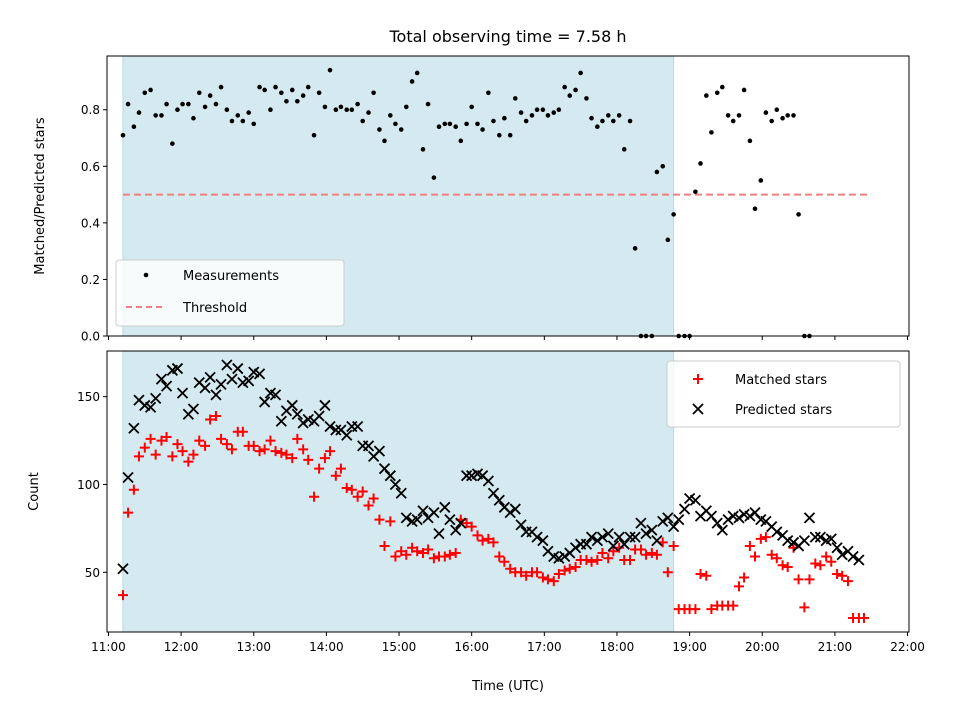  Describe the element at coordinates (90, 110) in the screenshot. I see `y-tick-label: 0.8` at that location.